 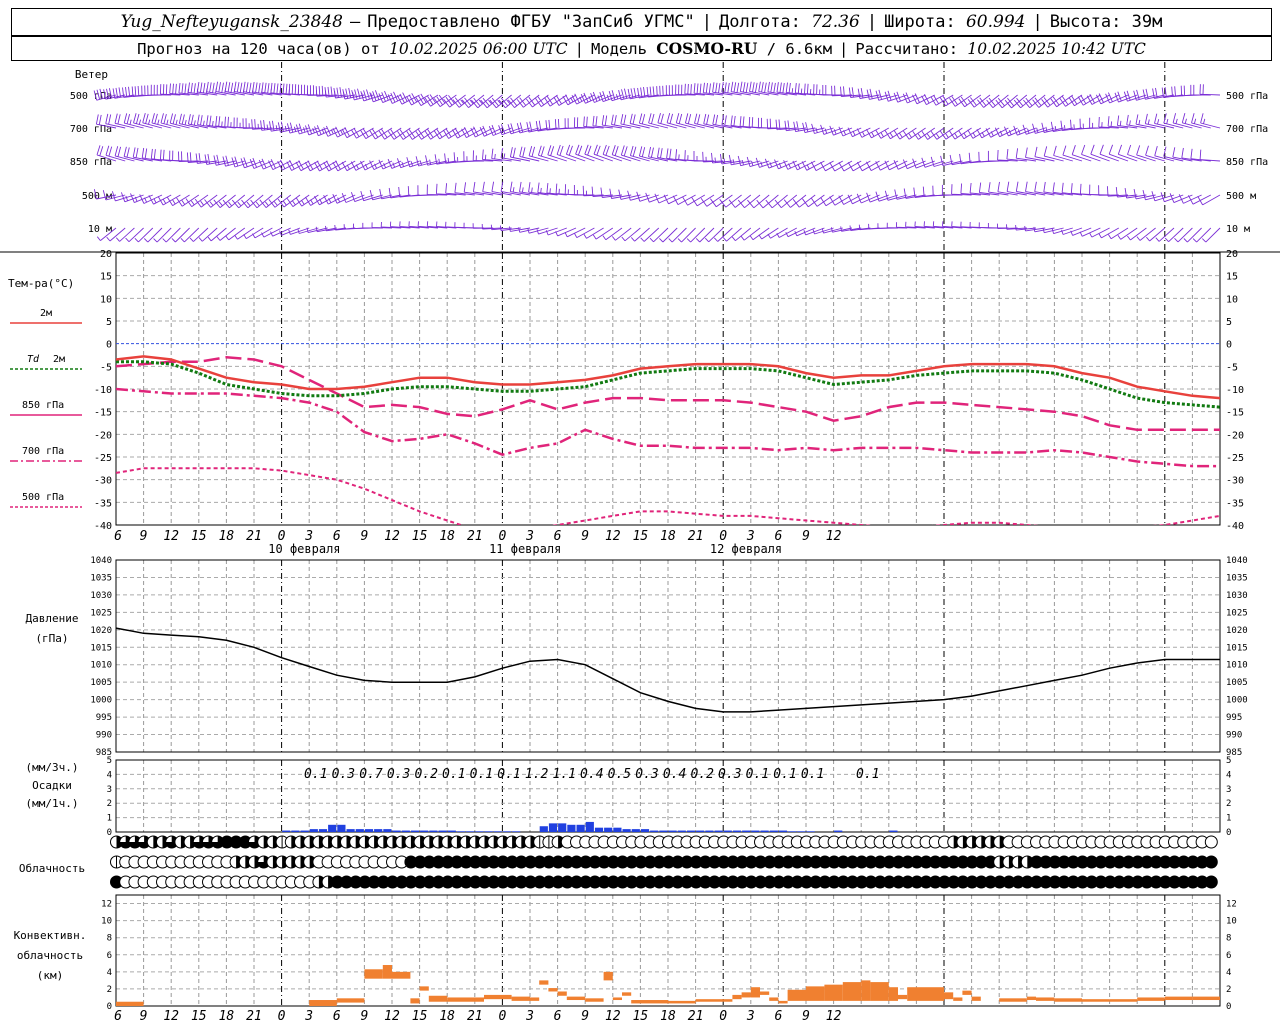 I want to click on wind-level-label: 500 гПа, so click(x=91, y=96).